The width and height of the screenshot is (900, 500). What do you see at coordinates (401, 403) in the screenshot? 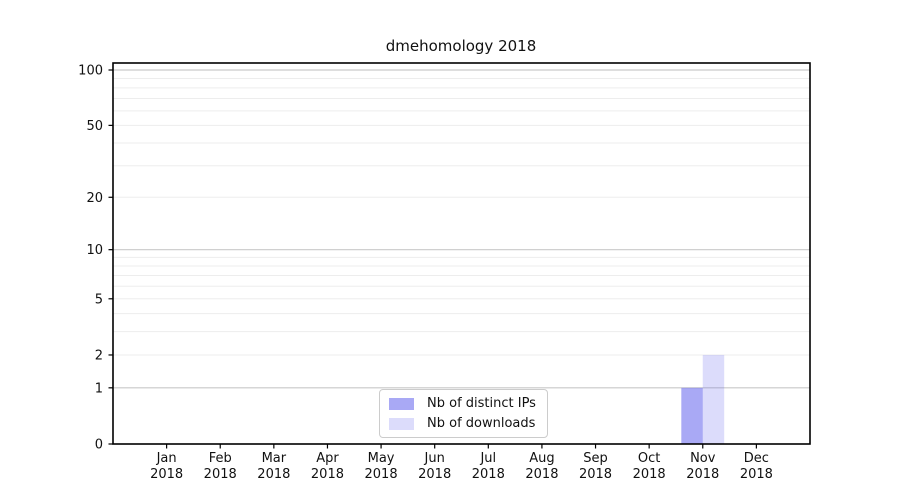
I see `legend-swatch-distinct-ips` at bounding box center [401, 403].